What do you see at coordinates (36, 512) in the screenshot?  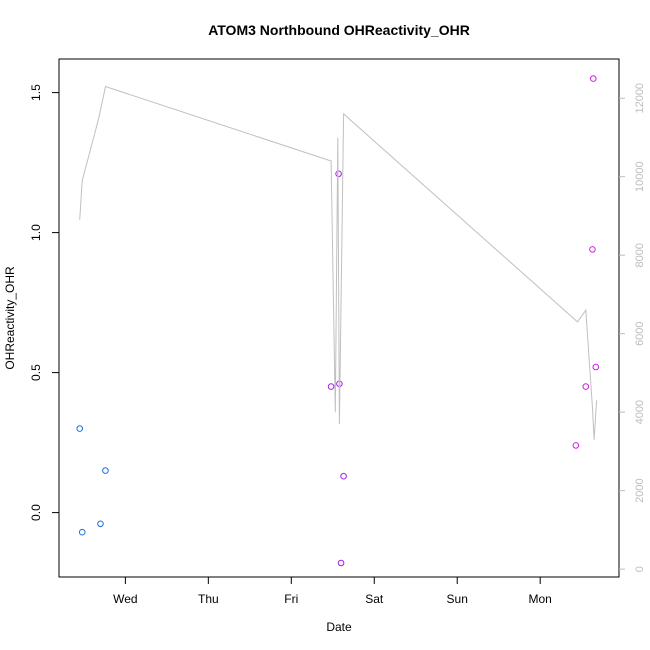 I see `y-tick-label: 0.0` at bounding box center [36, 512].